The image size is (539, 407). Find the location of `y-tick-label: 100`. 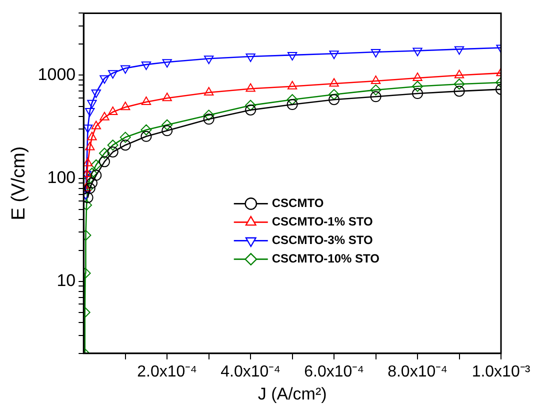

y-tick-label: 100 is located at coordinates (61, 177).